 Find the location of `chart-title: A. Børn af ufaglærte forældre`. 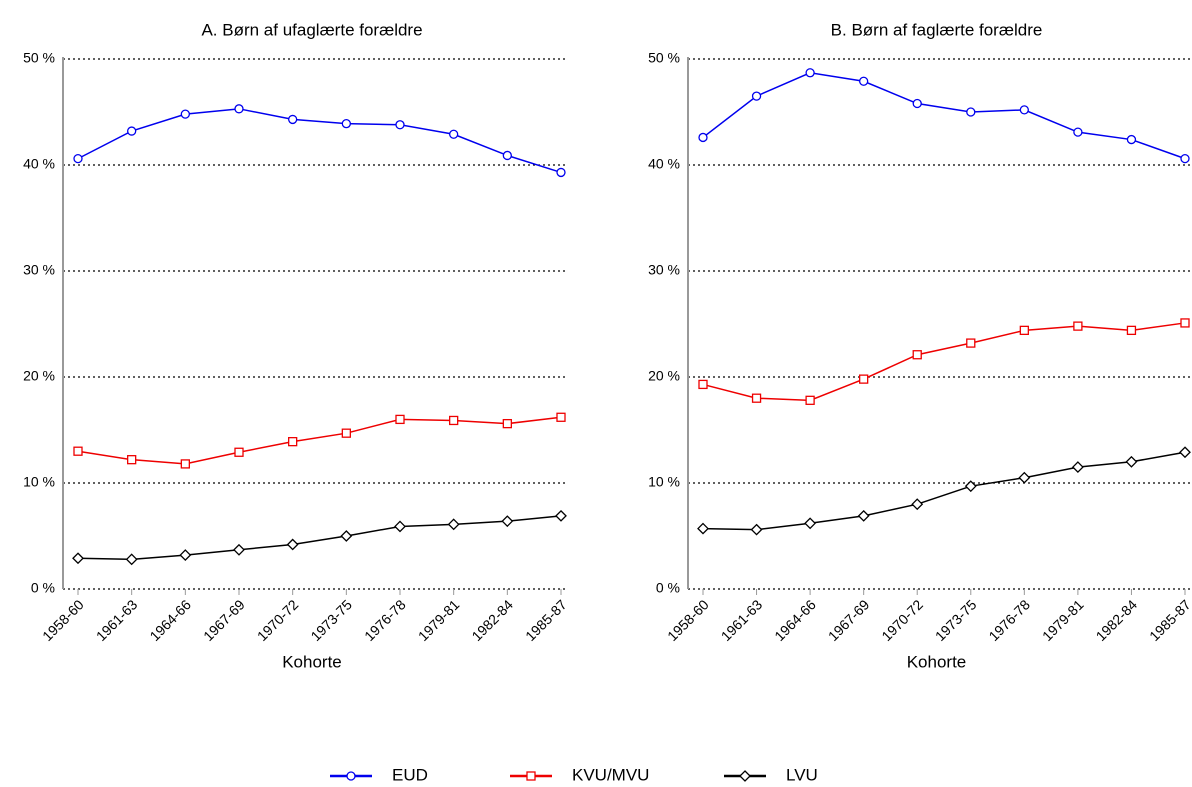

chart-title: A. Børn af ufaglærte forældre is located at coordinates (311, 29).